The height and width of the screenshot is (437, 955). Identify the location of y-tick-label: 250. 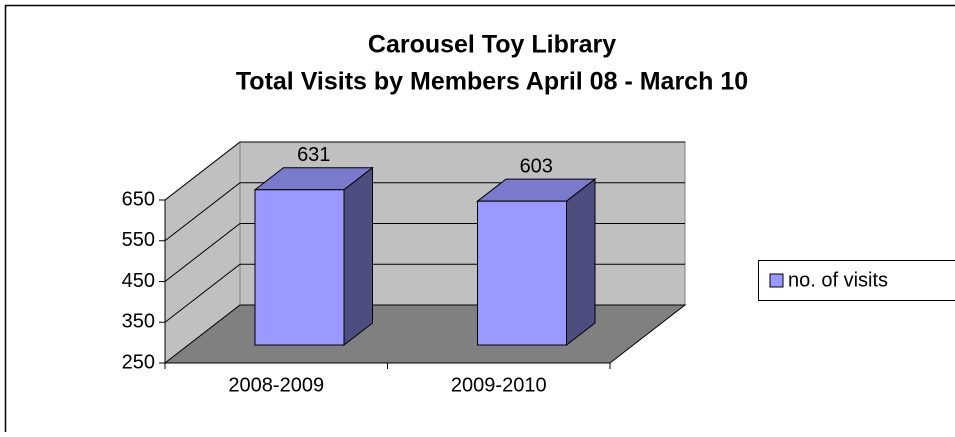
(138, 362).